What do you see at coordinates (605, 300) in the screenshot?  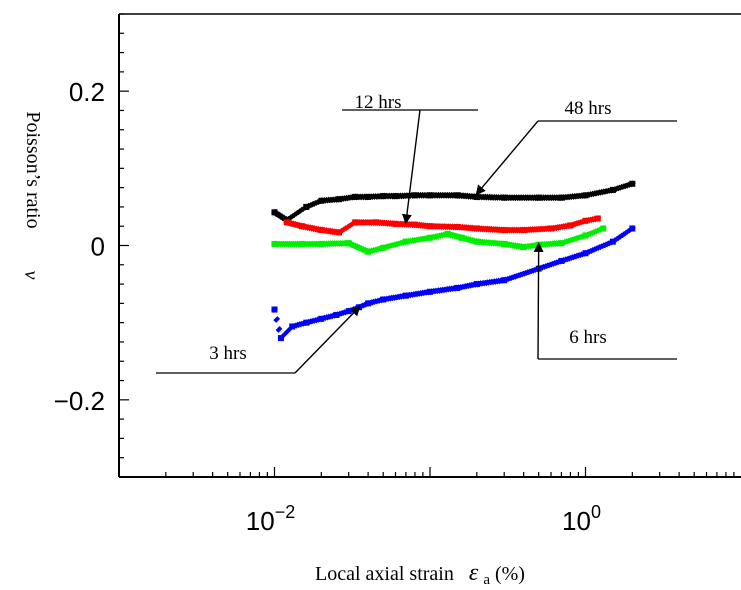 I see `annotation-6-hrs: 6 hrs` at bounding box center [605, 300].